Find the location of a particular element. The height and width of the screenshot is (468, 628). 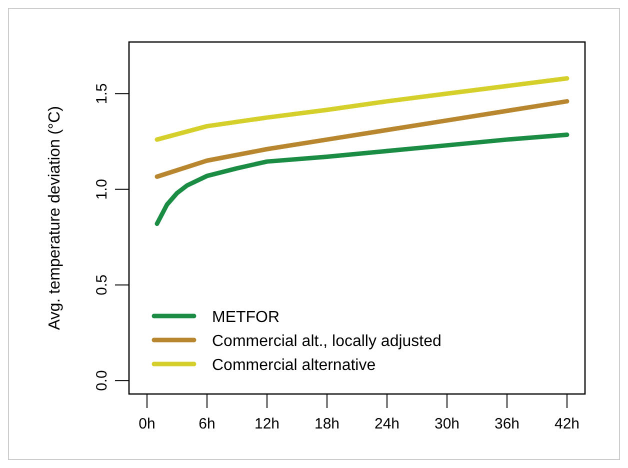

x-tick-label: 24h is located at coordinates (387, 424).